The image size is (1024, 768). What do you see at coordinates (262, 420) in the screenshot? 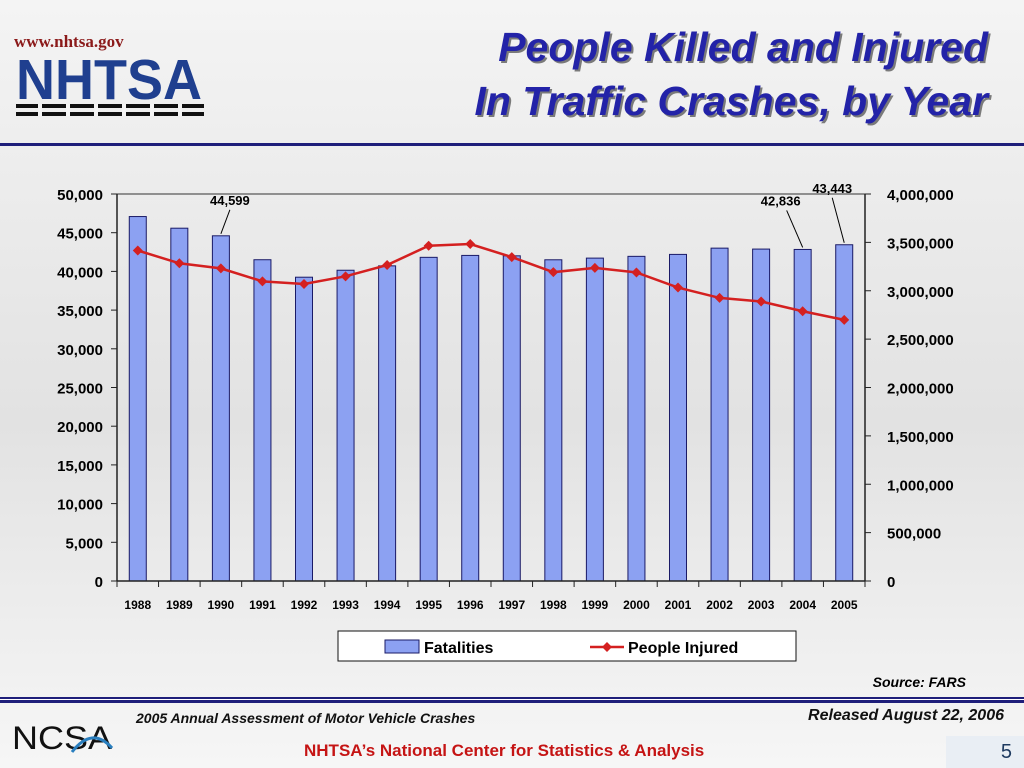
I see `bar-1991` at bounding box center [262, 420].